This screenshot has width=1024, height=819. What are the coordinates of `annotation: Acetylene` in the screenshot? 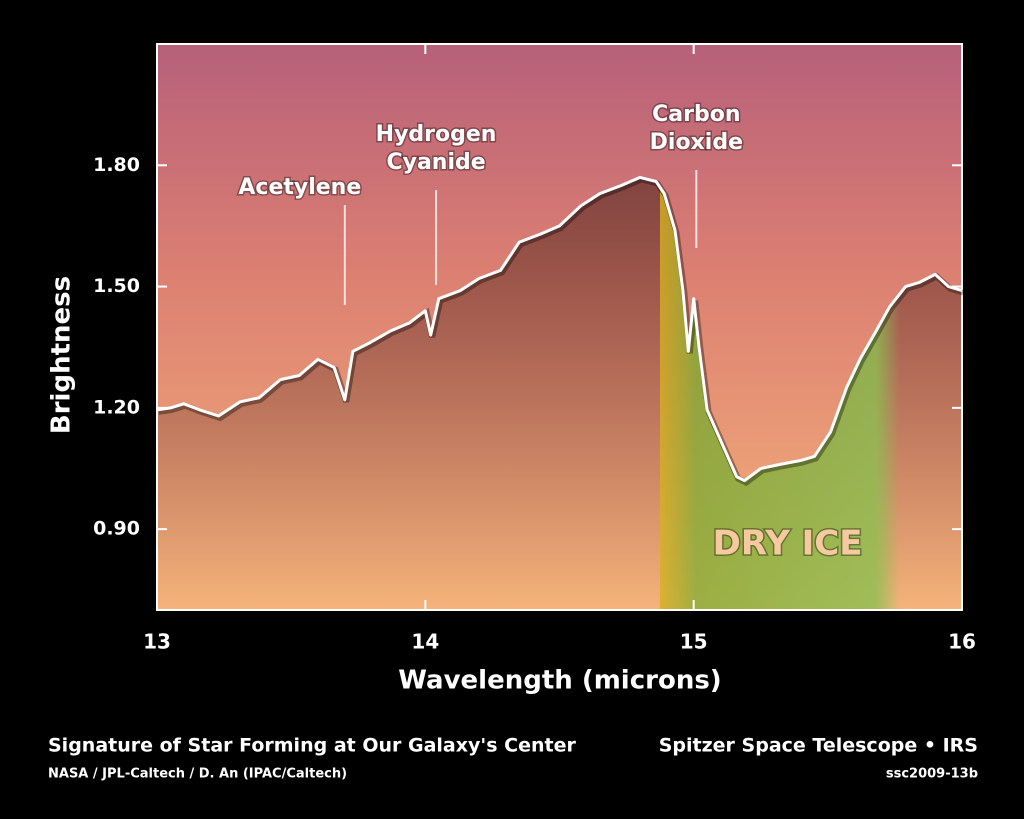 It's located at (300, 239).